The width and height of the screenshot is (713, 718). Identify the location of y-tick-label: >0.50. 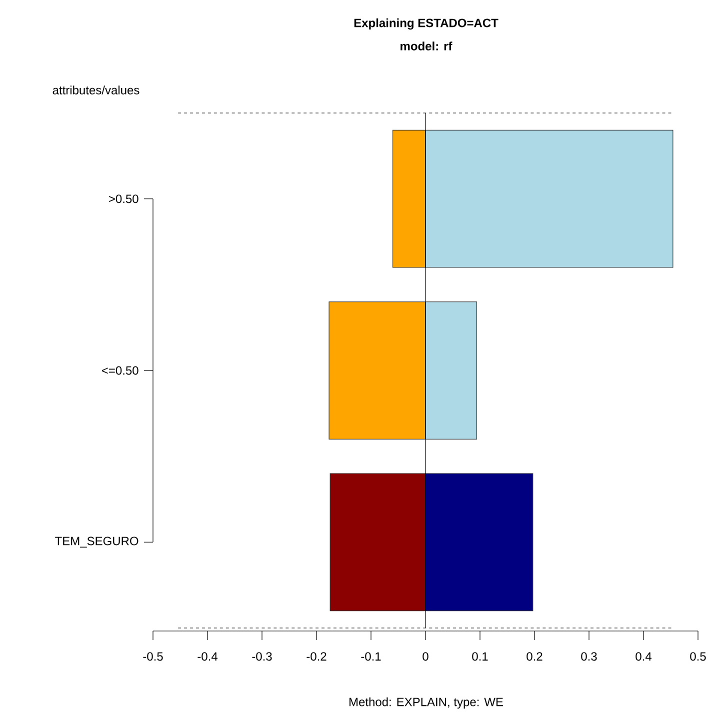
(123, 199).